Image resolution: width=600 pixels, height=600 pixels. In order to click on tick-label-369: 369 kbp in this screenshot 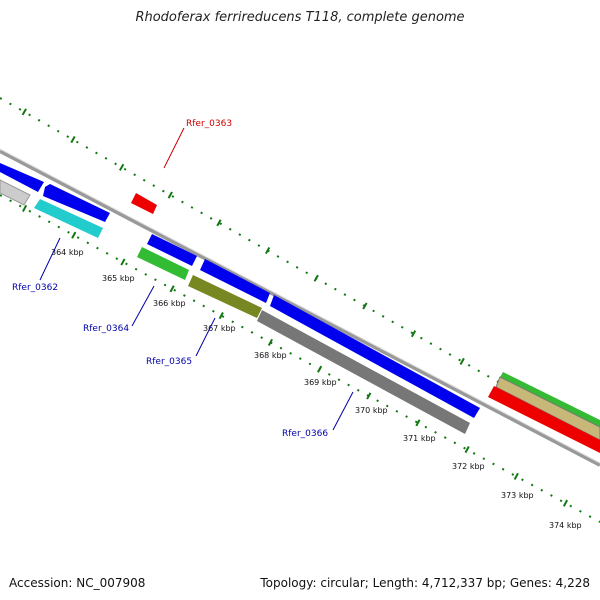, I will do `click(320, 382)`.